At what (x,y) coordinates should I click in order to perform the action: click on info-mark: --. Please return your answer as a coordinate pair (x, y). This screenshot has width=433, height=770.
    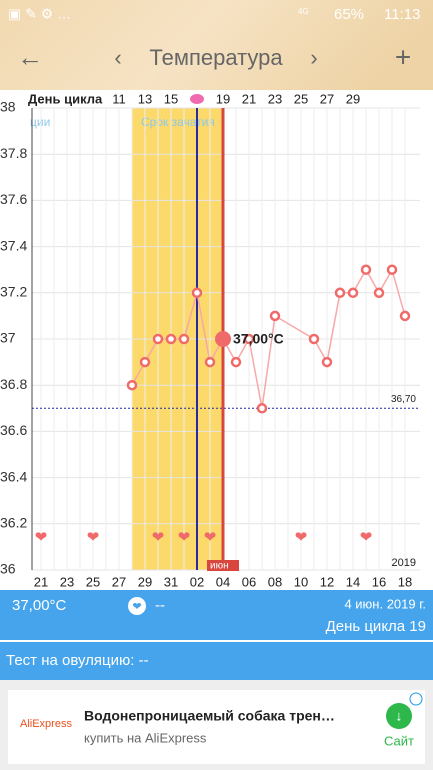
    Looking at the image, I should click on (160, 605).